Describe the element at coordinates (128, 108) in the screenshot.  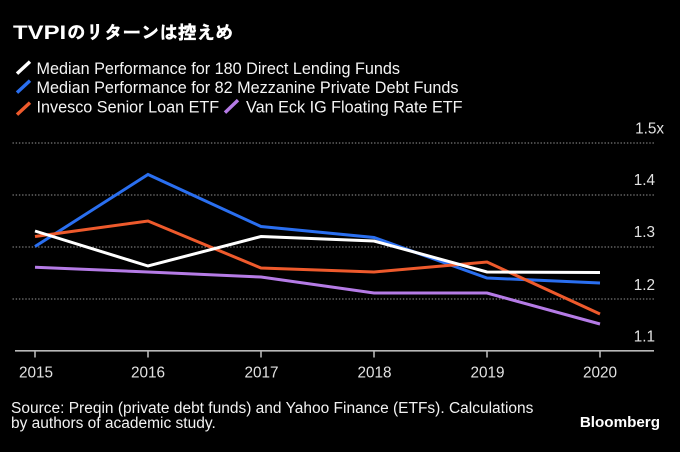
I see `svg-text: Invesco Senior Loan ETF` at that location.